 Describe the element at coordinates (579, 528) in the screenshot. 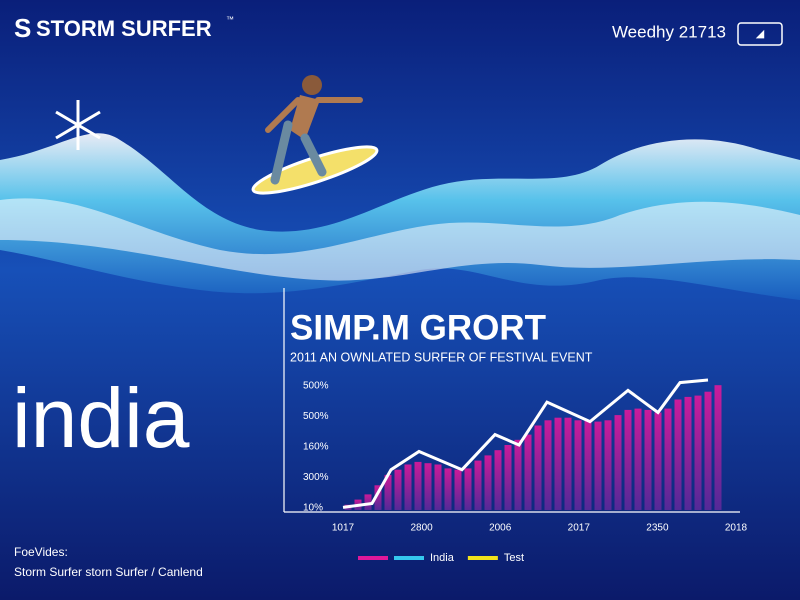

I see `x-tick-label: 2017` at that location.